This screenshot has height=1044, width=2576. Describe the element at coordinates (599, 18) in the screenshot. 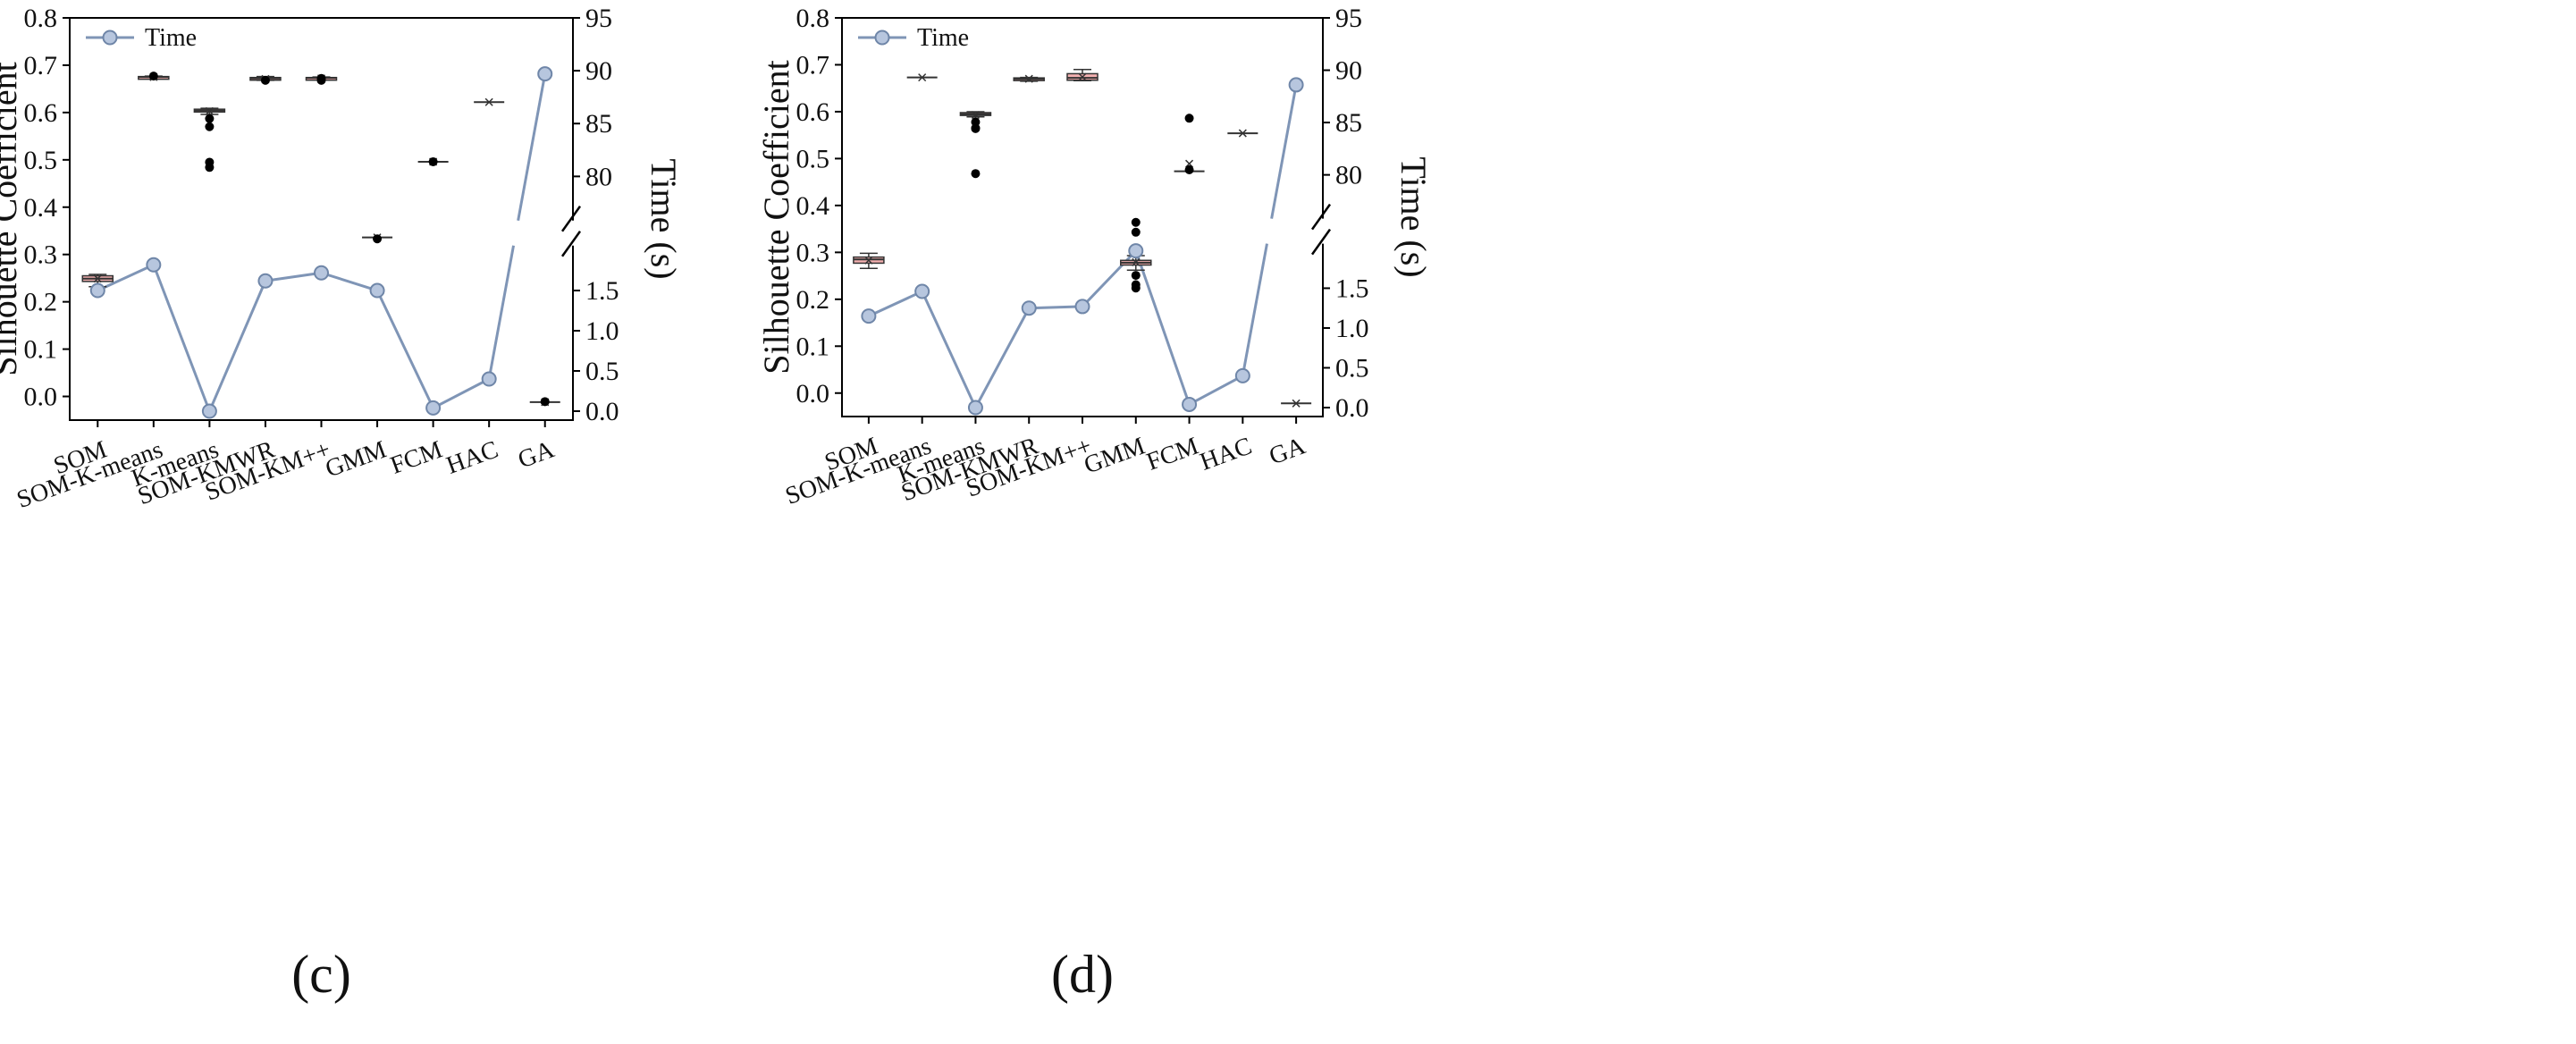

I see `y2-tick-label: 95` at that location.